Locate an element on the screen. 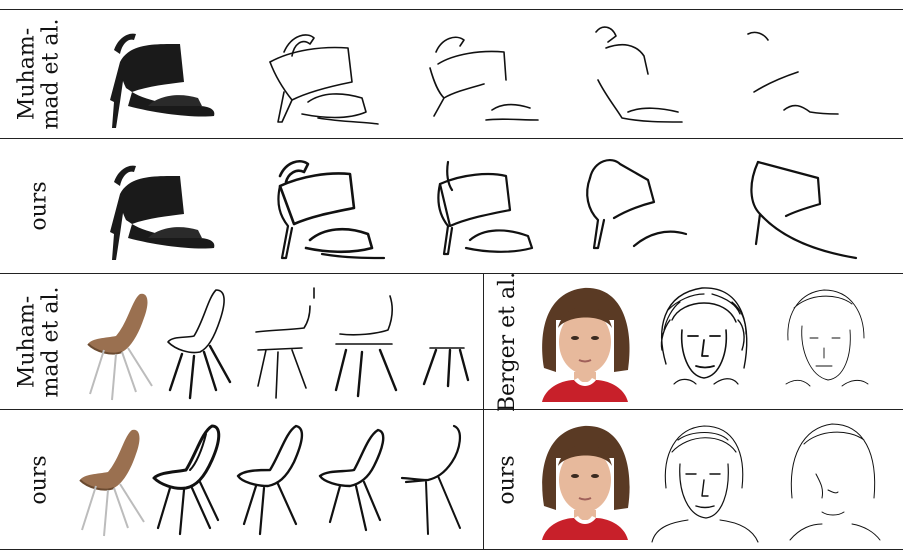 This screenshot has width=903, height=559. shoe-photo is located at coordinates (162, 80).